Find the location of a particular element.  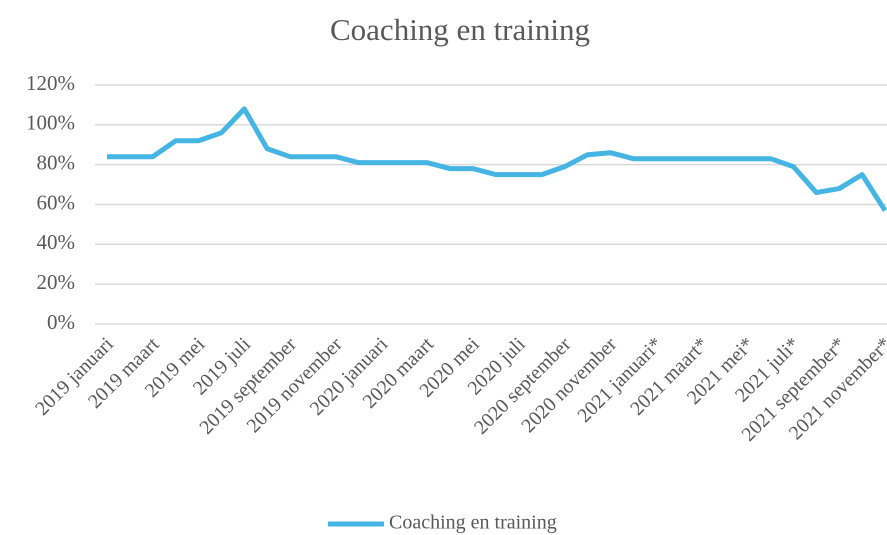

y-tick-label: 120% is located at coordinates (50, 83).